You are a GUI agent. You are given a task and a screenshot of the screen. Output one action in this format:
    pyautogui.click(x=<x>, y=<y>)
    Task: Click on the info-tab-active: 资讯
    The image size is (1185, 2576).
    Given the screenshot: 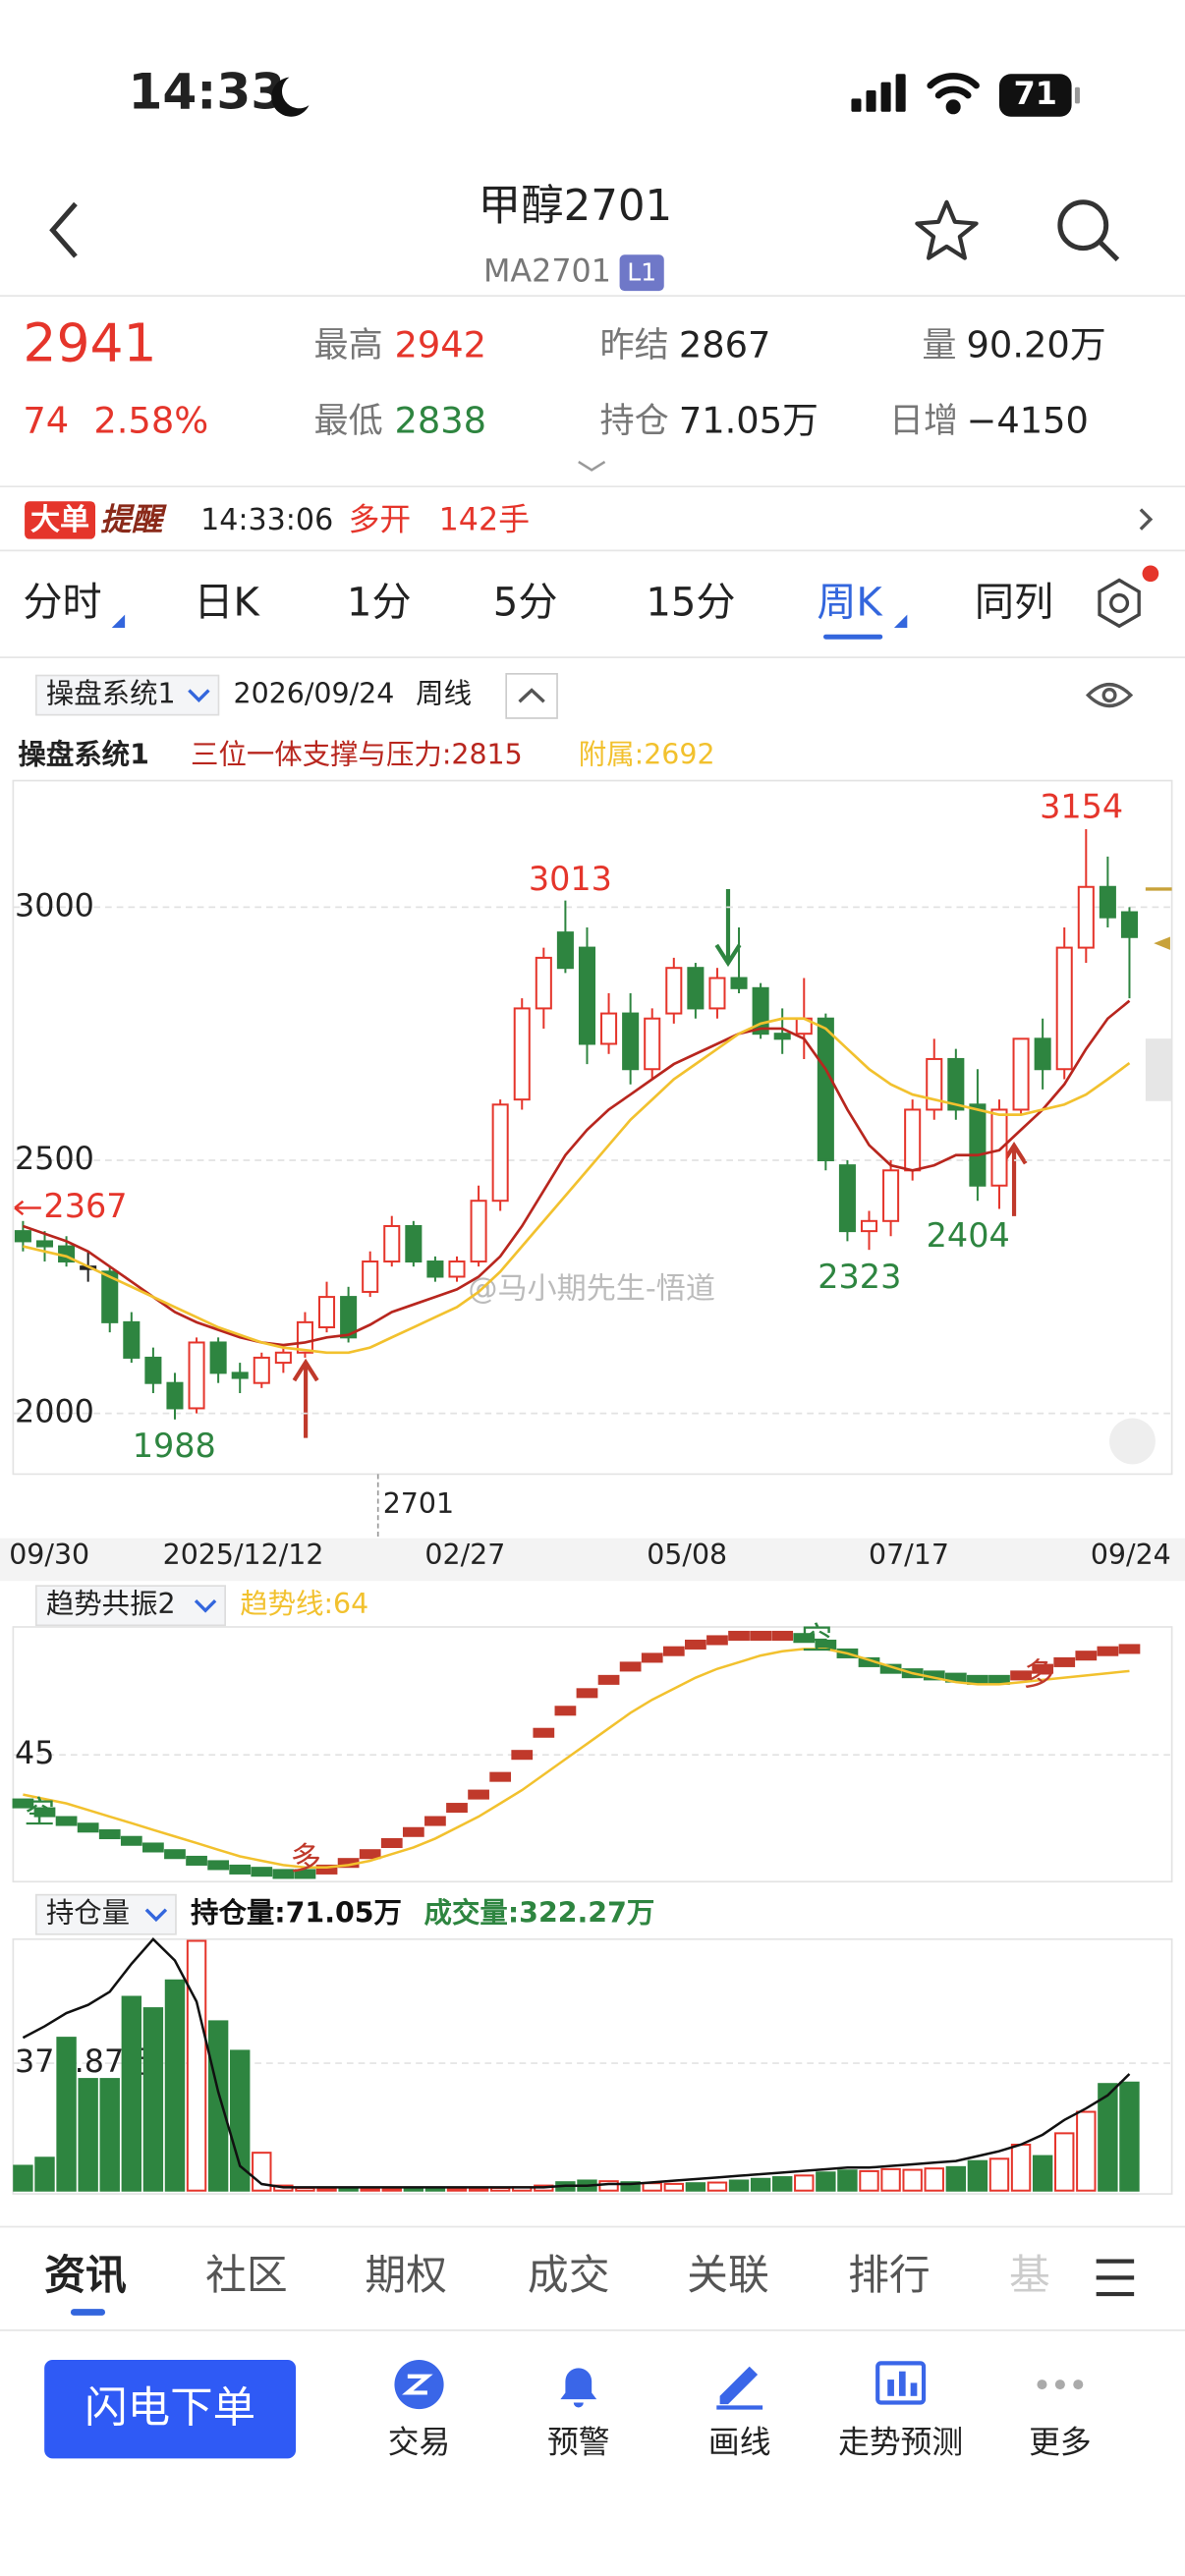 What is the action you would take?
    pyautogui.click(x=85, y=2275)
    